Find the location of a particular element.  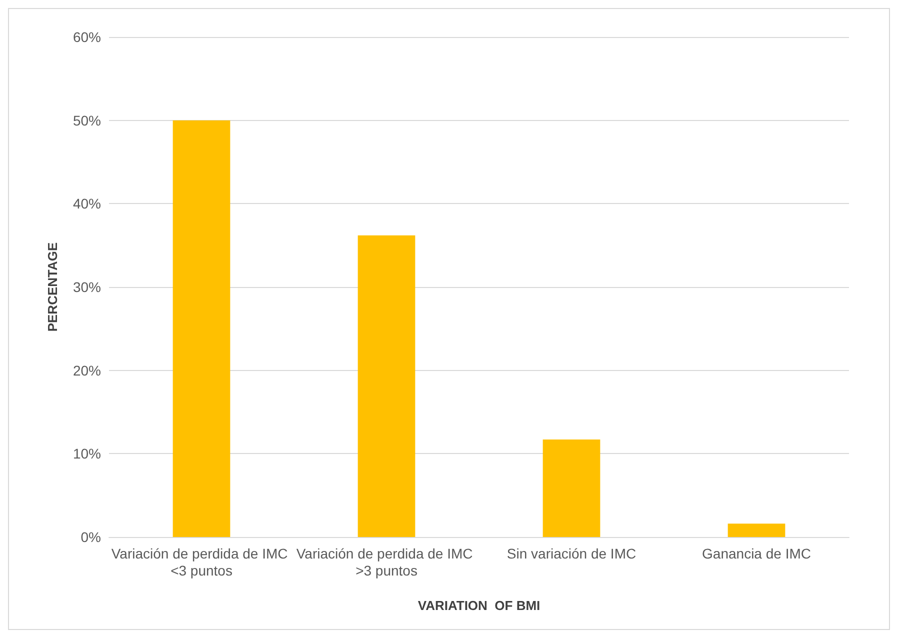

y-tick-label: 10% is located at coordinates (86, 454).